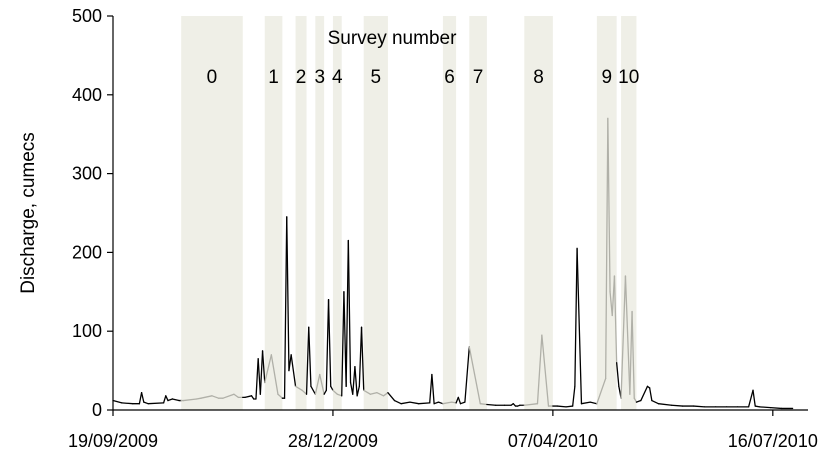  What do you see at coordinates (449, 77) in the screenshot?
I see `survey-label-6: 6` at bounding box center [449, 77].